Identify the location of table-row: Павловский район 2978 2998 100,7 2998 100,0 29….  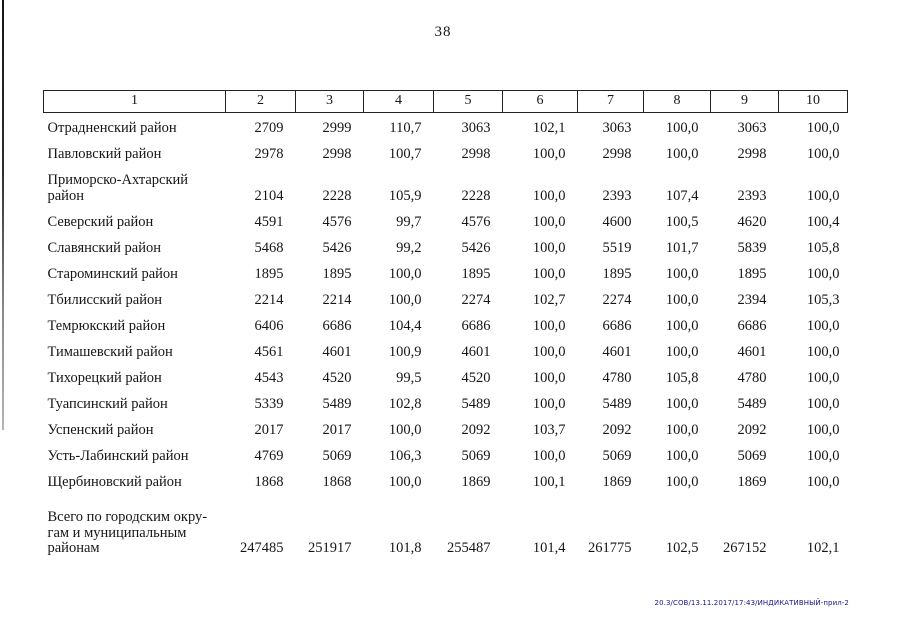
(446, 155).